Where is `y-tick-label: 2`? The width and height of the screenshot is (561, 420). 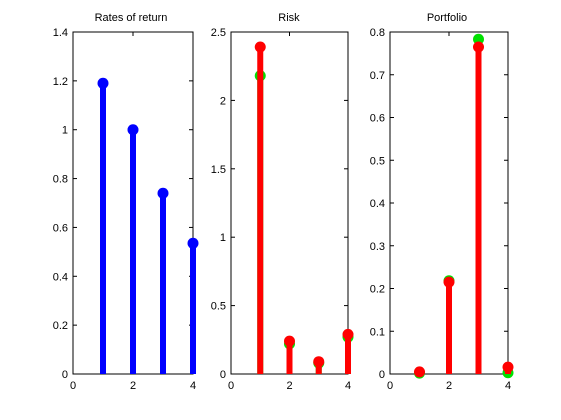
y-tick-label: 2 is located at coordinates (223, 101).